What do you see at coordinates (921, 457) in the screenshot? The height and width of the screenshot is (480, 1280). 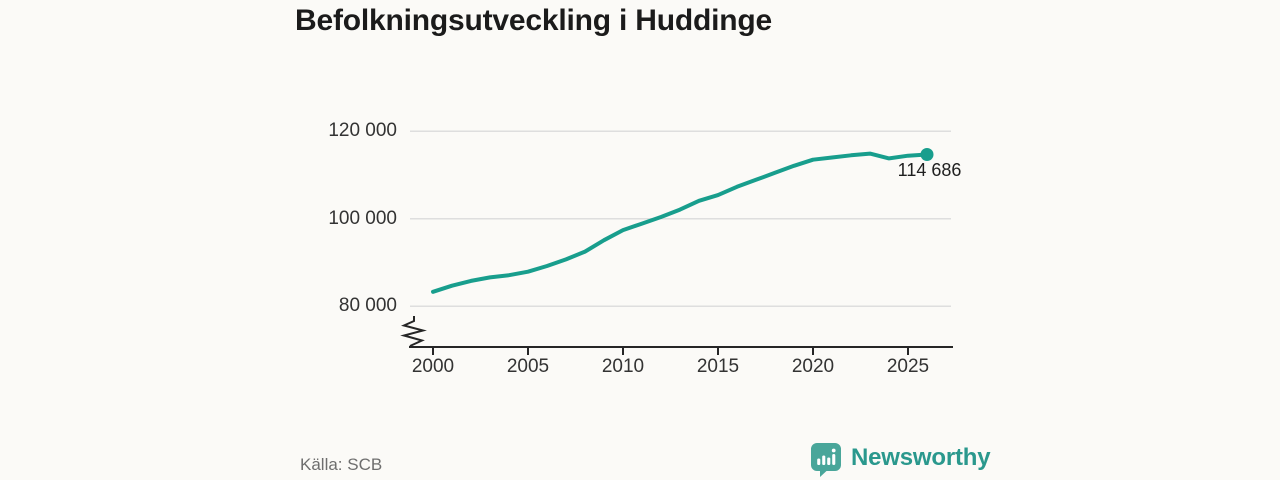 I see `newsworthy-wordmark: Newsworthy` at bounding box center [921, 457].